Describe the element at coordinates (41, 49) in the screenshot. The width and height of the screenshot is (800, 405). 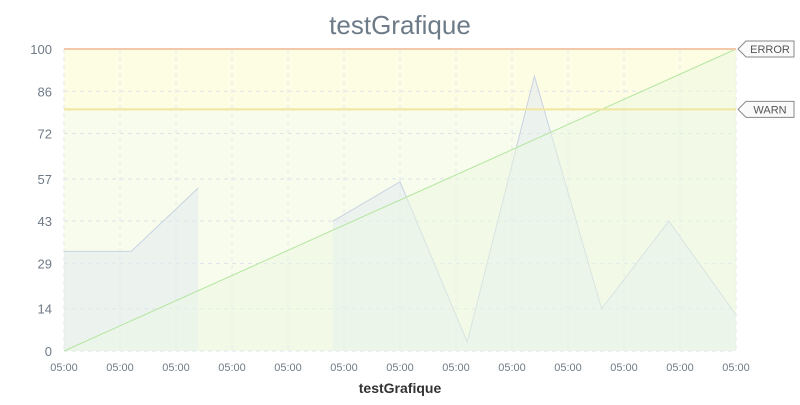
I see `y-tick-label: 100` at that location.